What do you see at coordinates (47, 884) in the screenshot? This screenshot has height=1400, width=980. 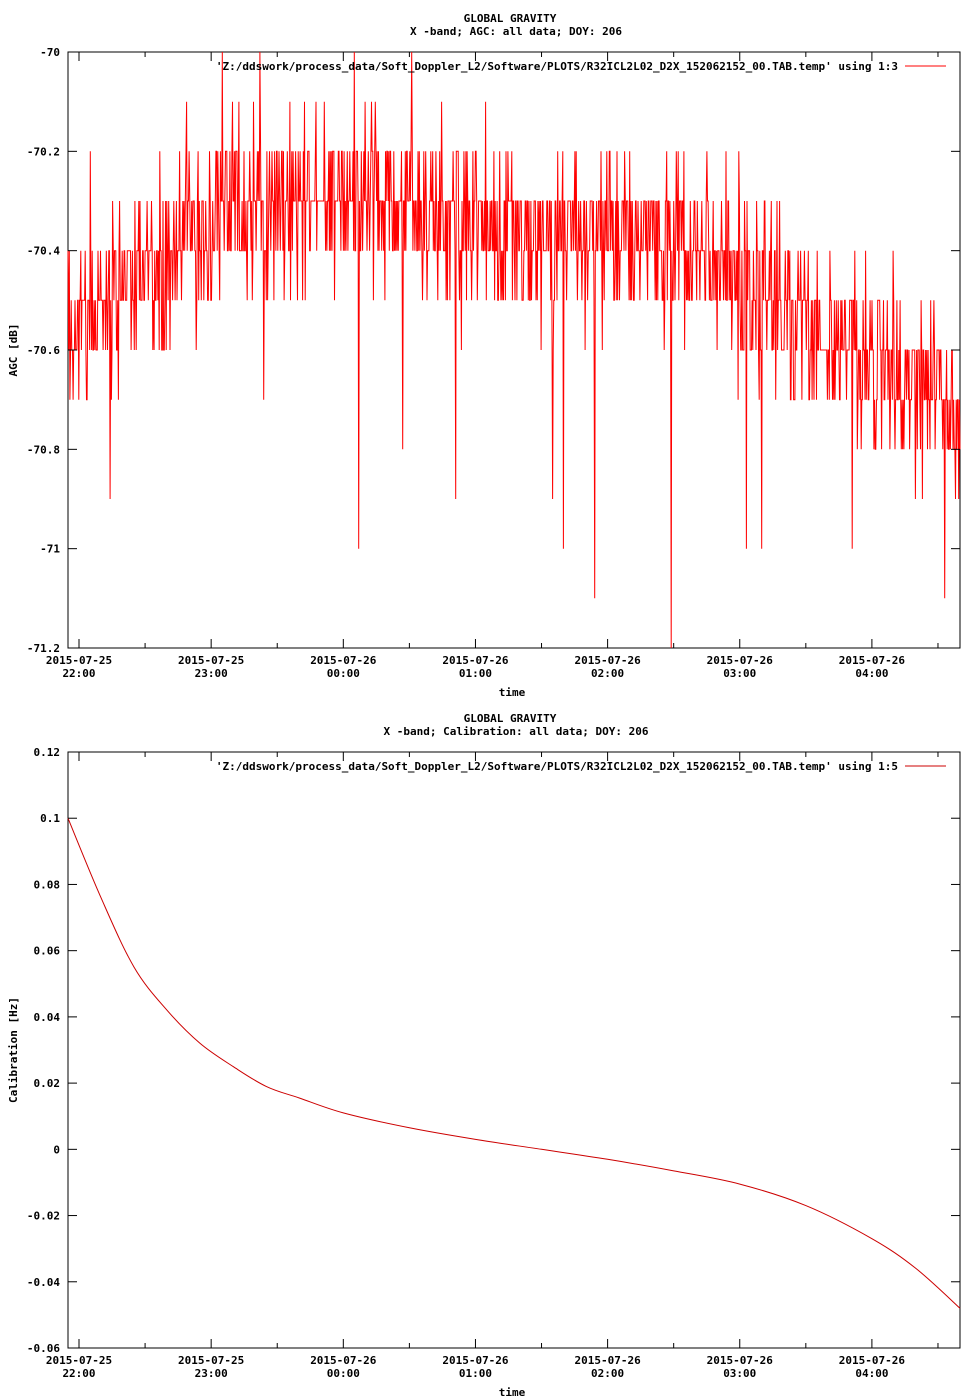 I see `calibration-y-tick-label: 0.08` at bounding box center [47, 884].